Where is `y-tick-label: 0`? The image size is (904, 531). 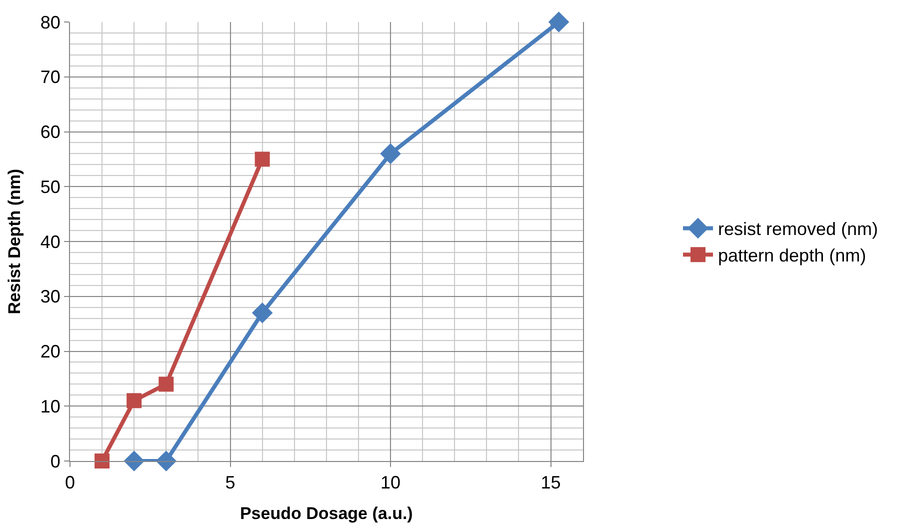
y-tick-label: 0 is located at coordinates (55, 461).